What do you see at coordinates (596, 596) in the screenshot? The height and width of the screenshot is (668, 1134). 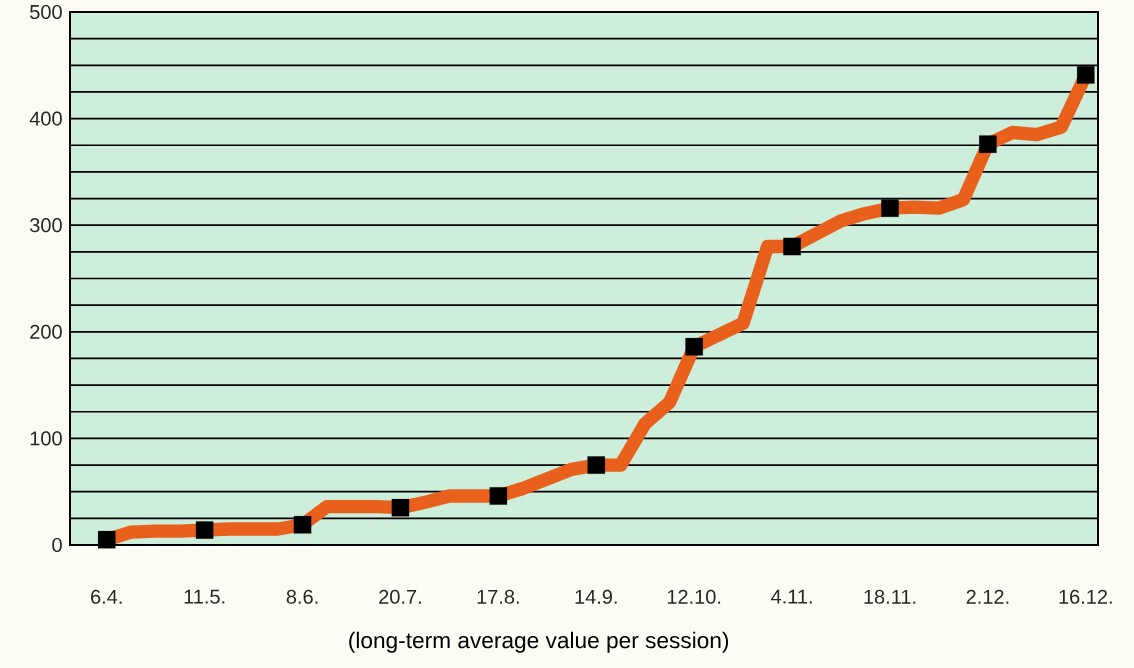 I see `x-tick-label: 14.9.` at bounding box center [596, 596].